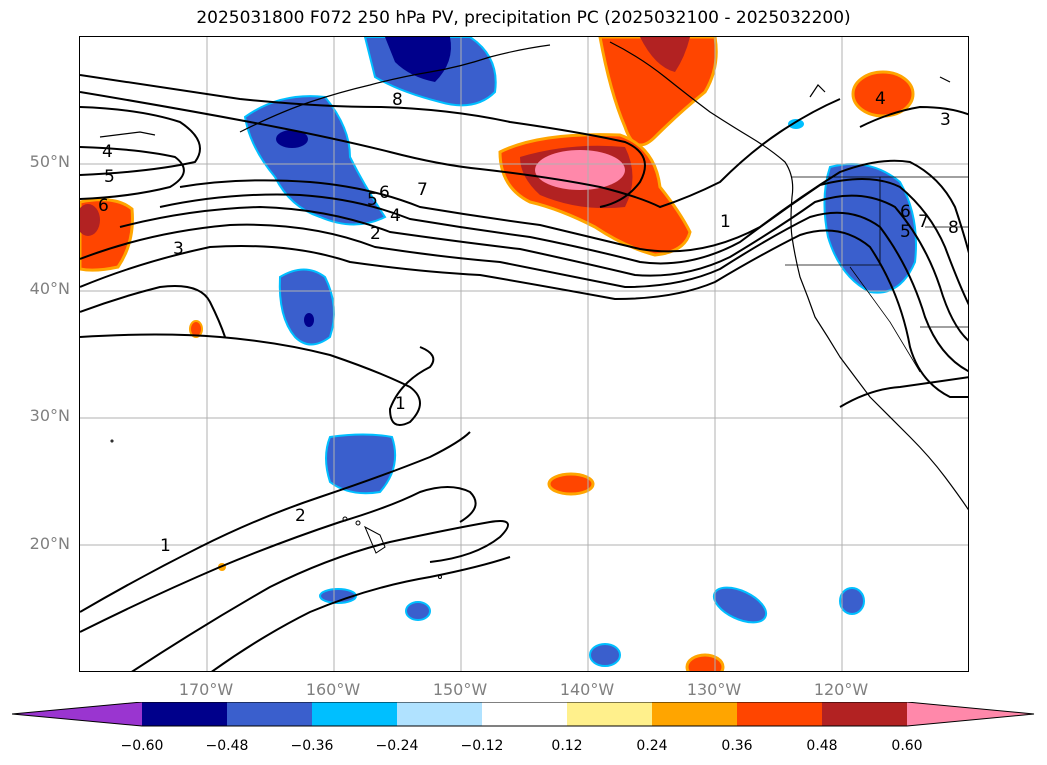  What do you see at coordinates (841, 689) in the screenshot?
I see `lon-label-120w: 120°W` at bounding box center [841, 689].